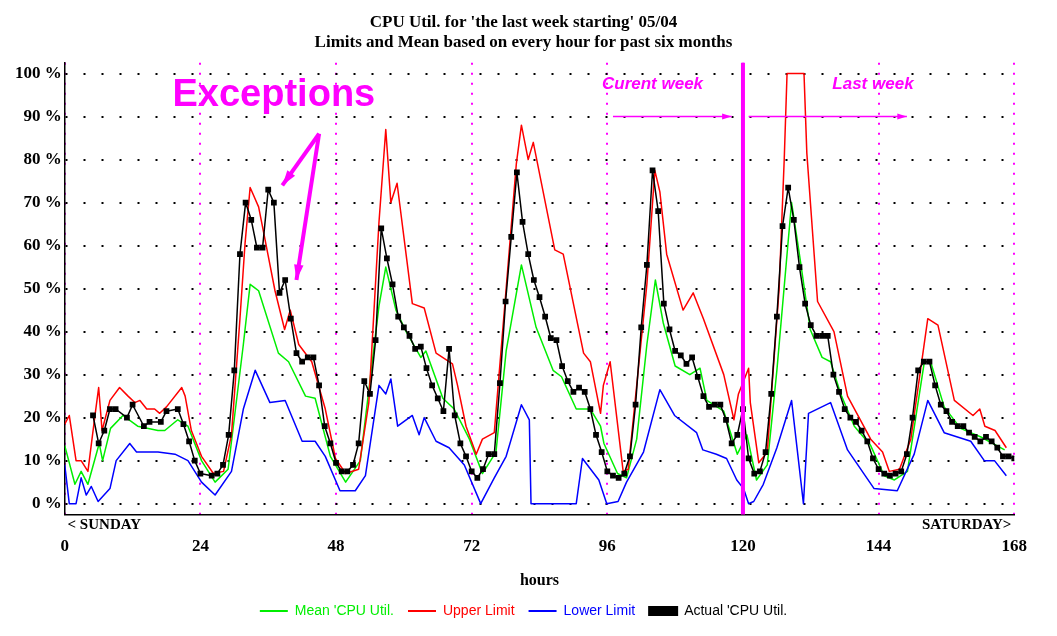  Describe the element at coordinates (42, 158) in the screenshot. I see `y-tick-label: 80 %` at that location.